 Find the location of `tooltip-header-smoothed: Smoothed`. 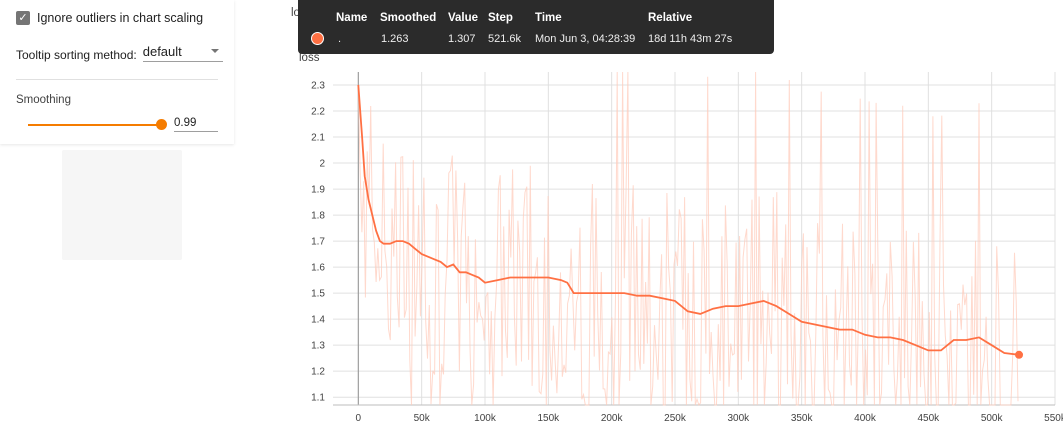

tooltip-header-smoothed: Smoothed is located at coordinates (408, 18).